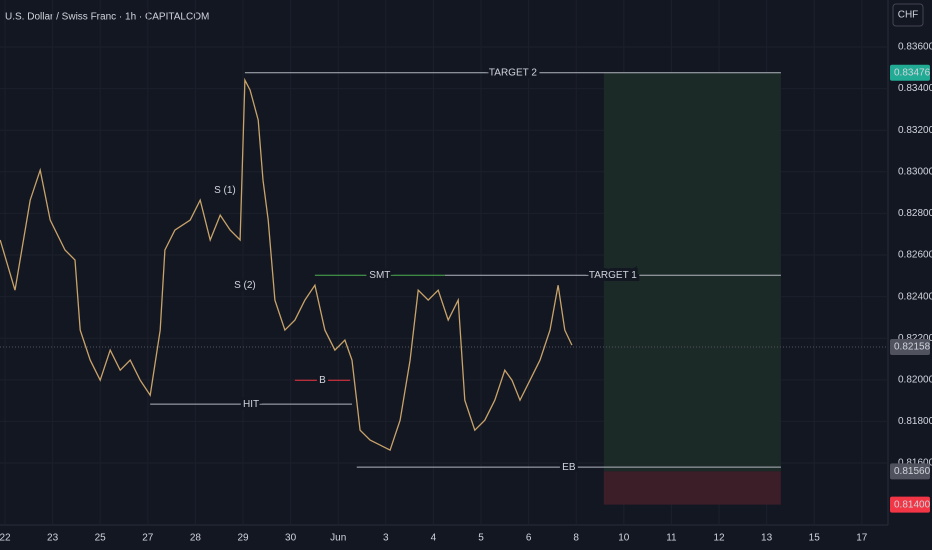 This screenshot has width=932, height=550. Describe the element at coordinates (481, 538) in the screenshot. I see `x-tick-label: 5` at that location.